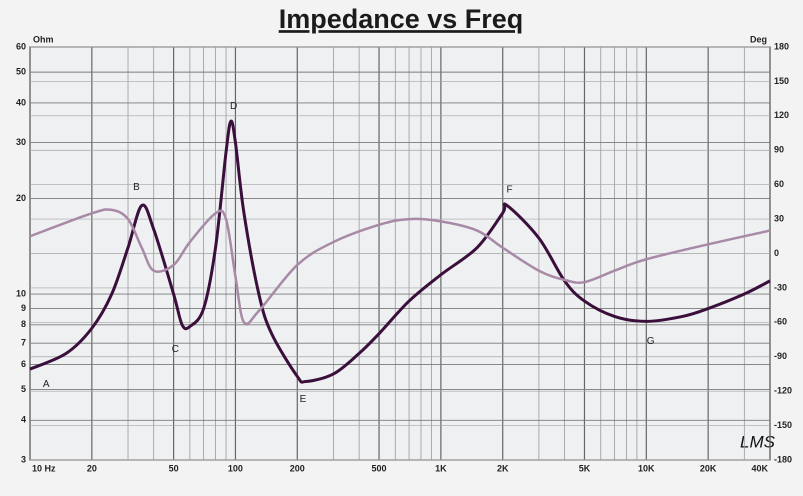 This screenshot has height=496, width=803. Describe the element at coordinates (758, 39) in the screenshot. I see `y2-axis-label: Deg` at that location.